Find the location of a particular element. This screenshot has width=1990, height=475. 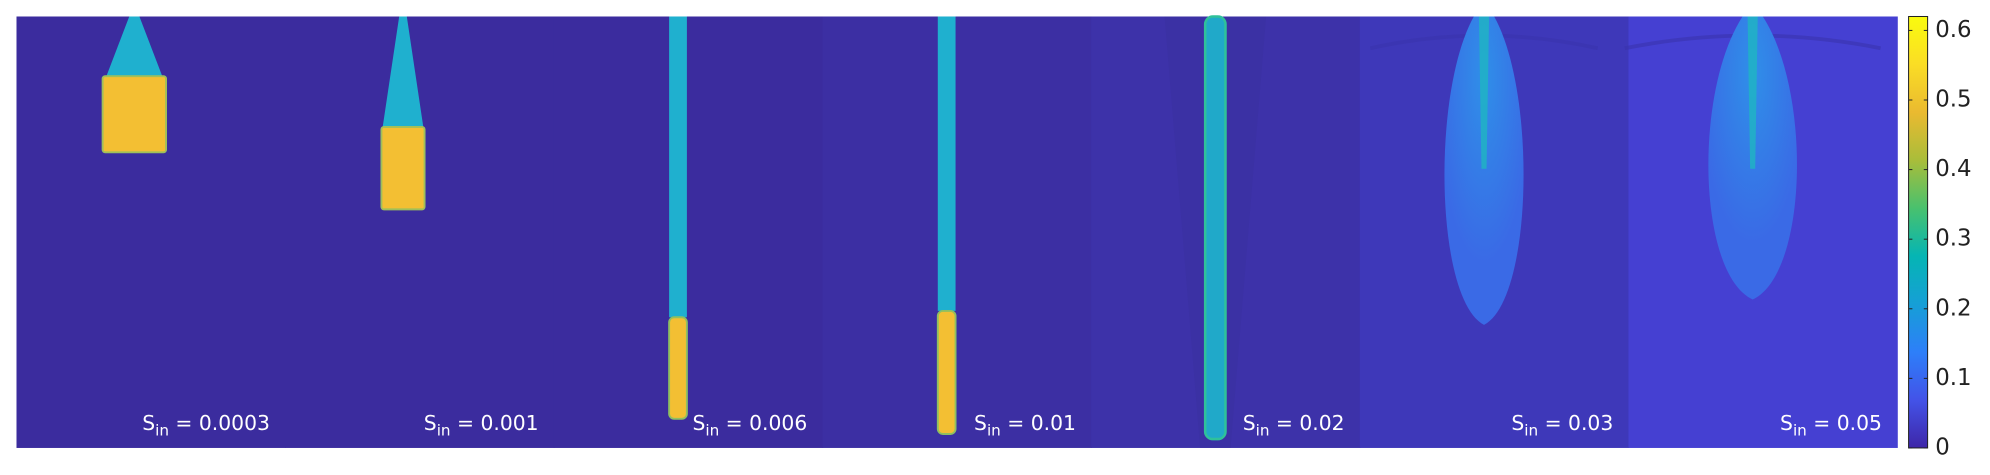

colorbar-tick-label: 0.3 is located at coordinates (1953, 239).